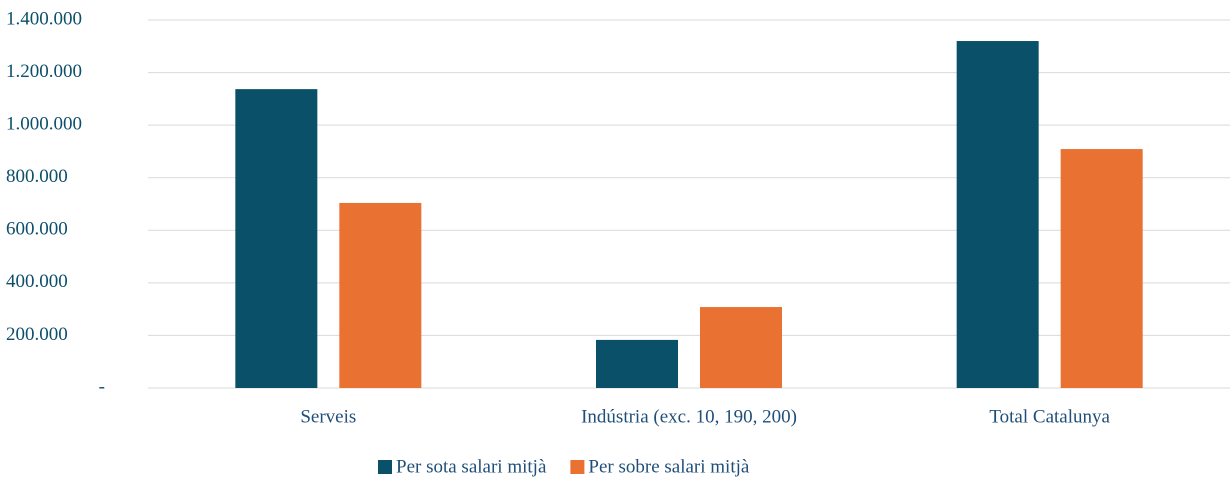 This screenshot has height=481, width=1231. What do you see at coordinates (102, 386) in the screenshot?
I see `y-tick-label: -` at bounding box center [102, 386].